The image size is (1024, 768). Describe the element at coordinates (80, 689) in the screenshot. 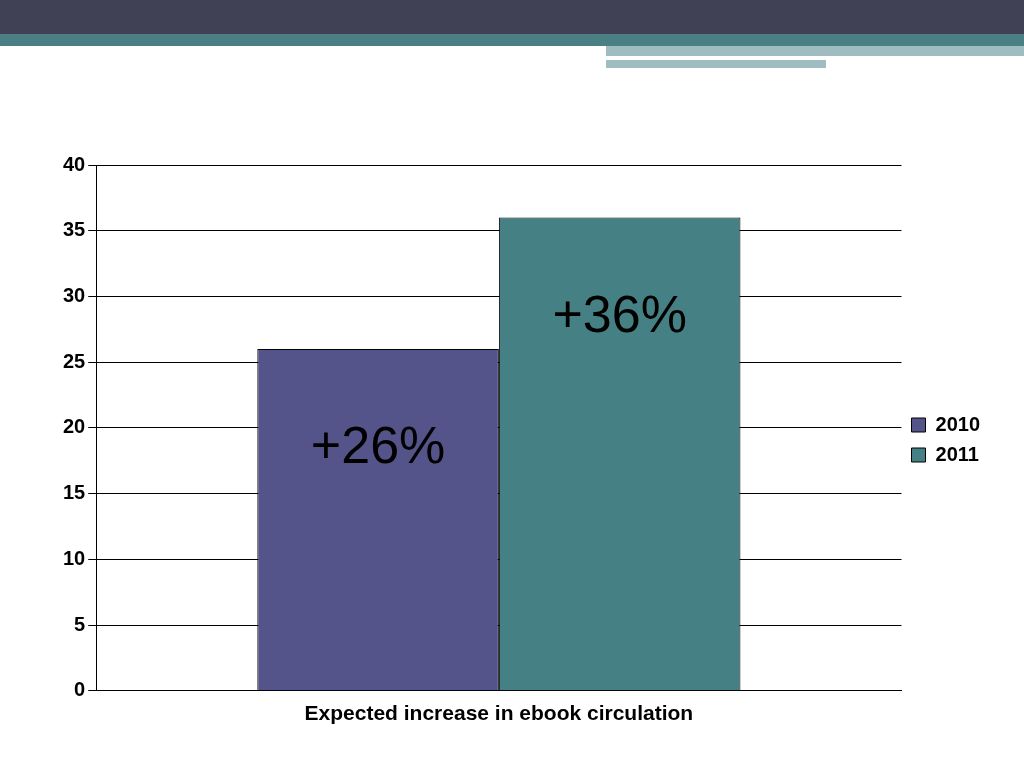

I see `y-tick-label: 0` at that location.